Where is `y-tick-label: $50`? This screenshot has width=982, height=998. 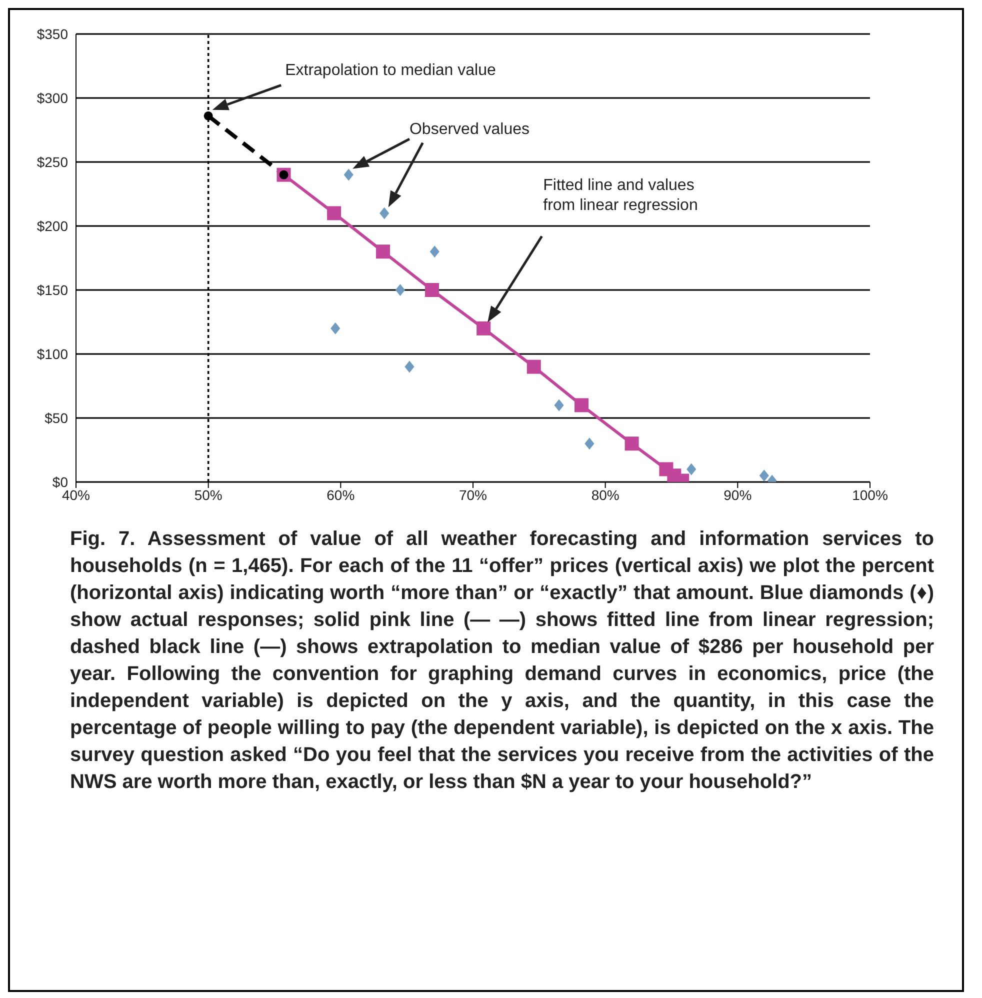
y-tick-label: $50 is located at coordinates (56, 418).